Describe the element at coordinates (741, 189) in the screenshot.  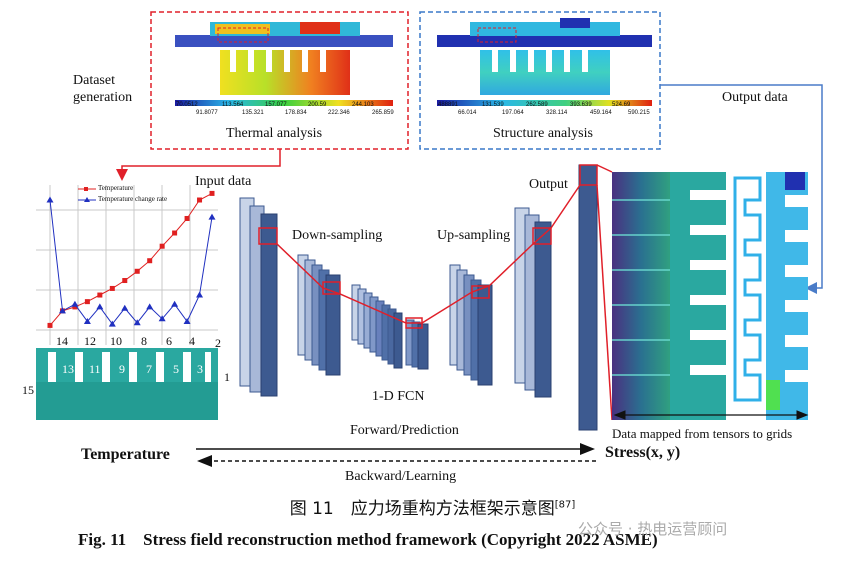
I see `structure-to-output-arrow` at that location.